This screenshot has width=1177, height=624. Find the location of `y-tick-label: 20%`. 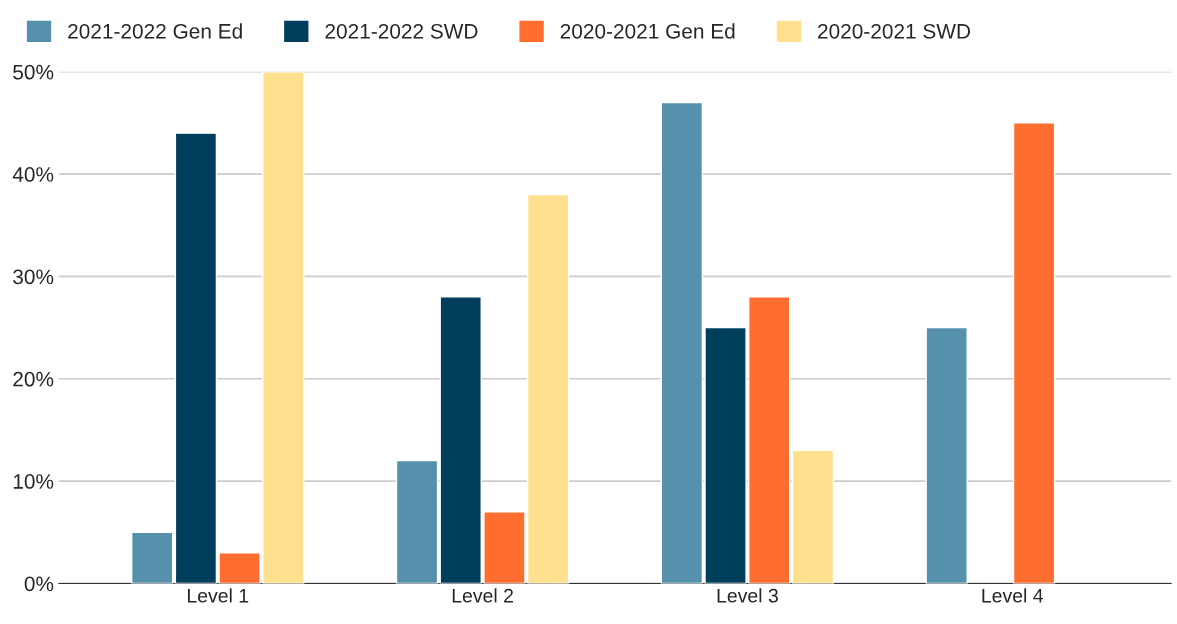

y-tick-label: 20% is located at coordinates (33, 379).